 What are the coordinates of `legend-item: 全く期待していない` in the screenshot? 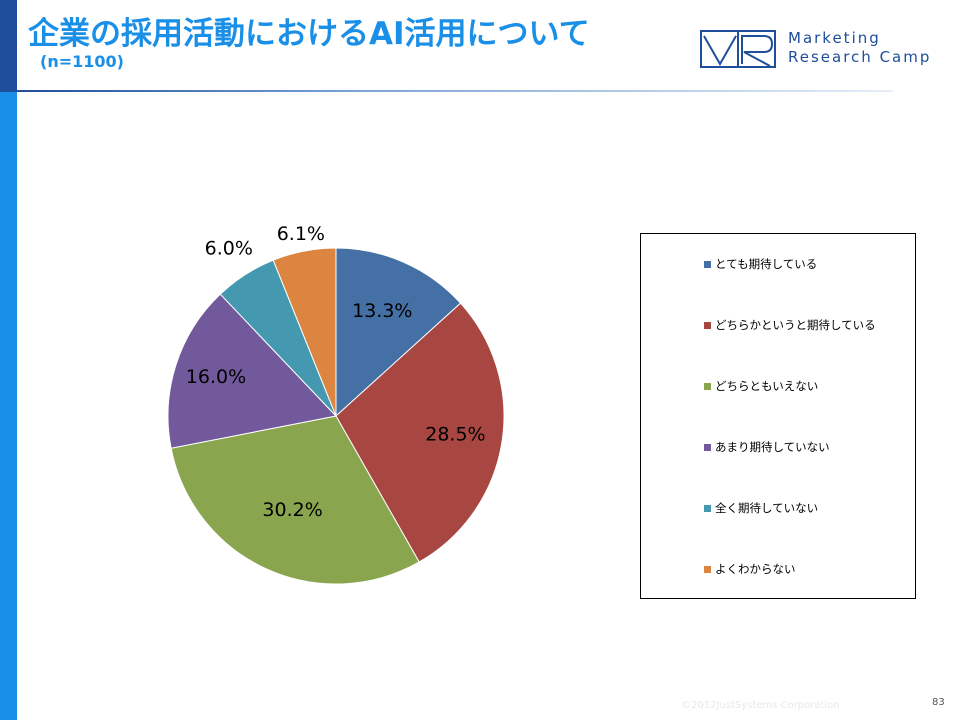 It's located at (761, 508).